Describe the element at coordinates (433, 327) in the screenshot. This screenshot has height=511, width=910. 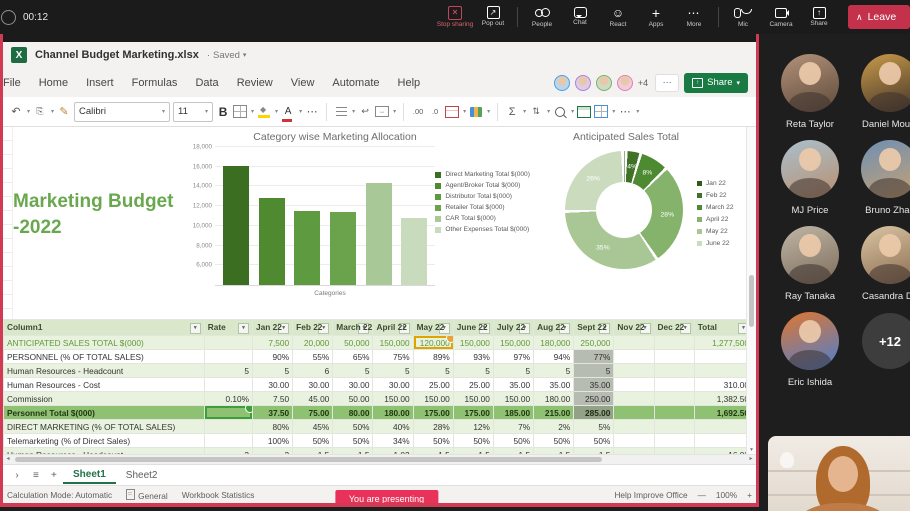
I see `column-header: ▾ May 22` at that location.